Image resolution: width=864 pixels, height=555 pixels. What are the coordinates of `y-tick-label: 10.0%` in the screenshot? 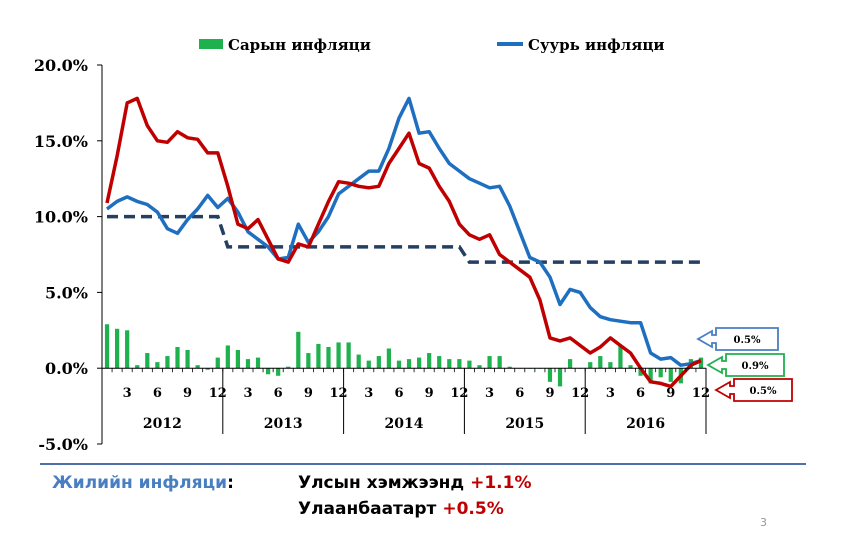 It's located at (61, 217).